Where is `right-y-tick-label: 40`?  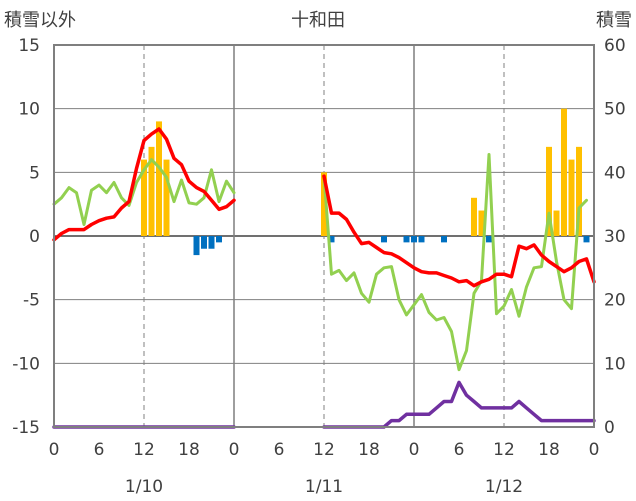
right-y-tick-label: 40 is located at coordinates (615, 173).